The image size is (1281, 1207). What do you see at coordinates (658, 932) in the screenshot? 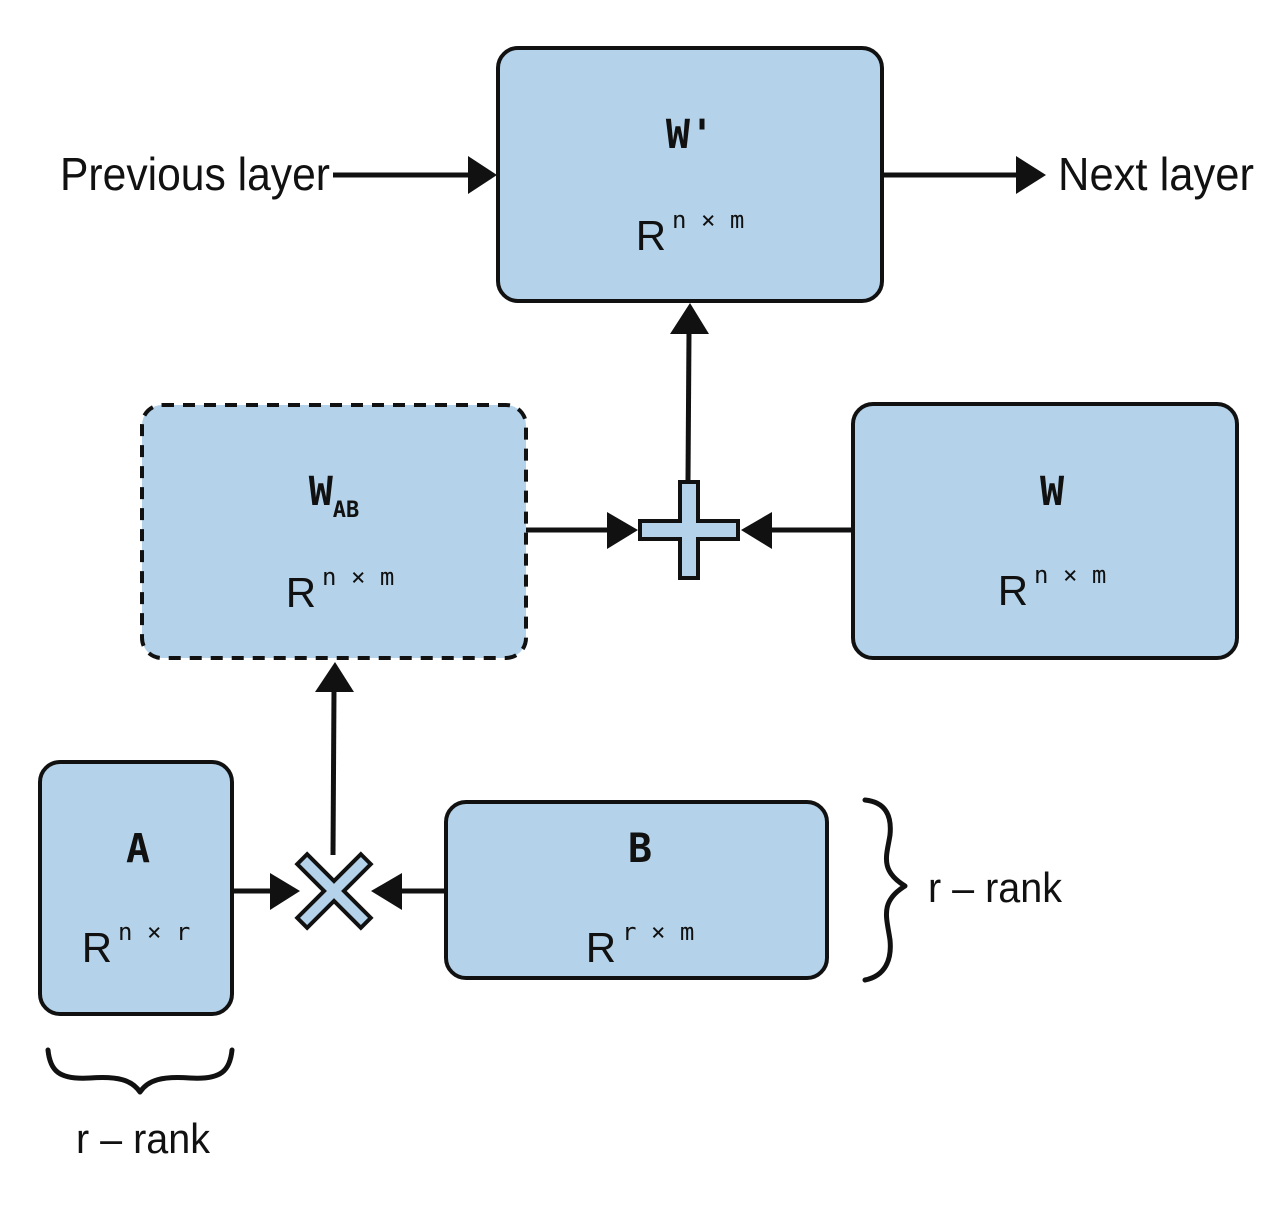
I see `node-b-dim-exp: r × m` at bounding box center [658, 932].